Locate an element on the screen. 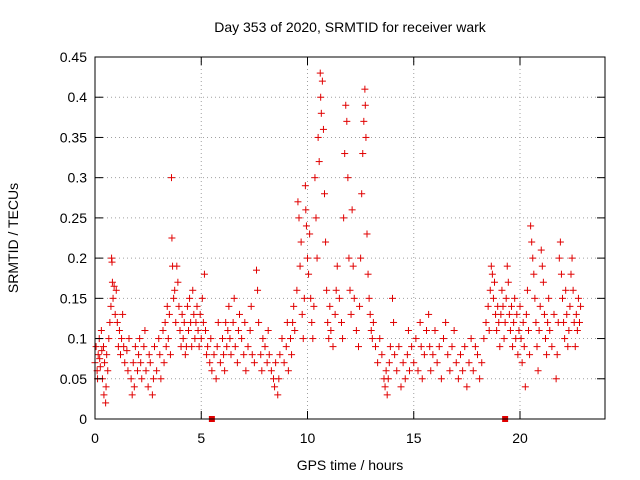 The width and height of the screenshot is (640, 480). x-tick-label: 5 is located at coordinates (201, 438).